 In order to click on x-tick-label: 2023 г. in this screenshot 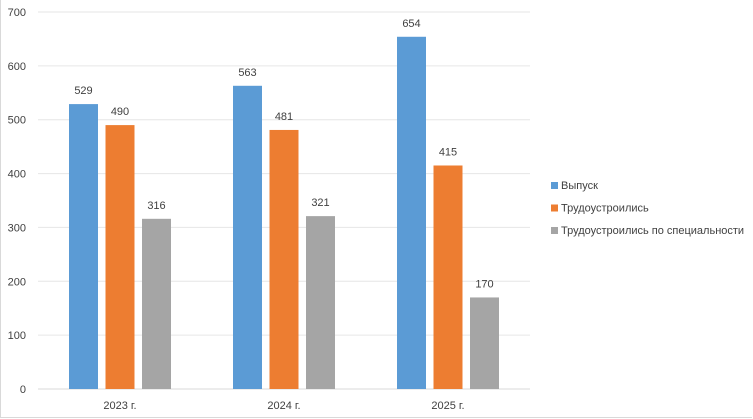, I will do `click(119, 406)`.